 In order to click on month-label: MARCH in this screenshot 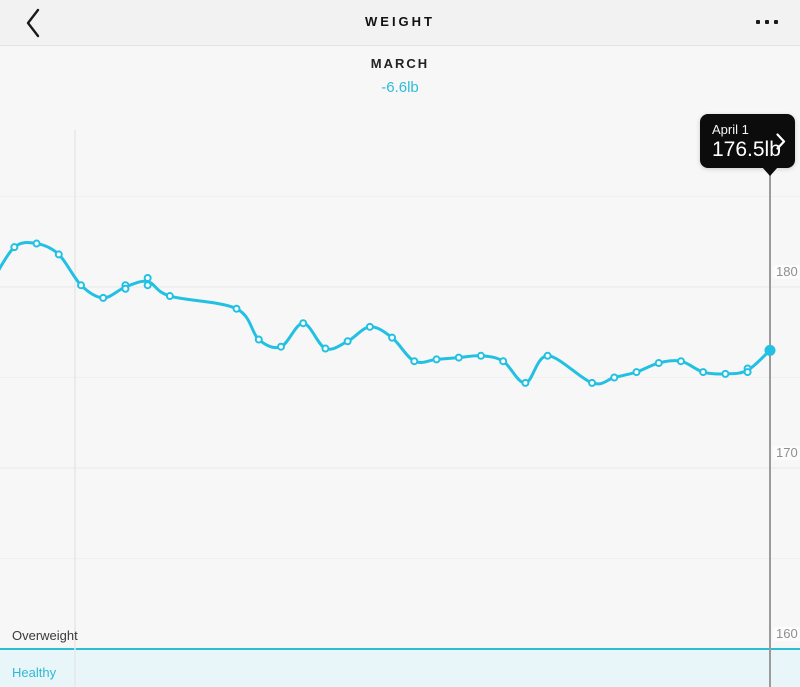, I will do `click(400, 63)`.